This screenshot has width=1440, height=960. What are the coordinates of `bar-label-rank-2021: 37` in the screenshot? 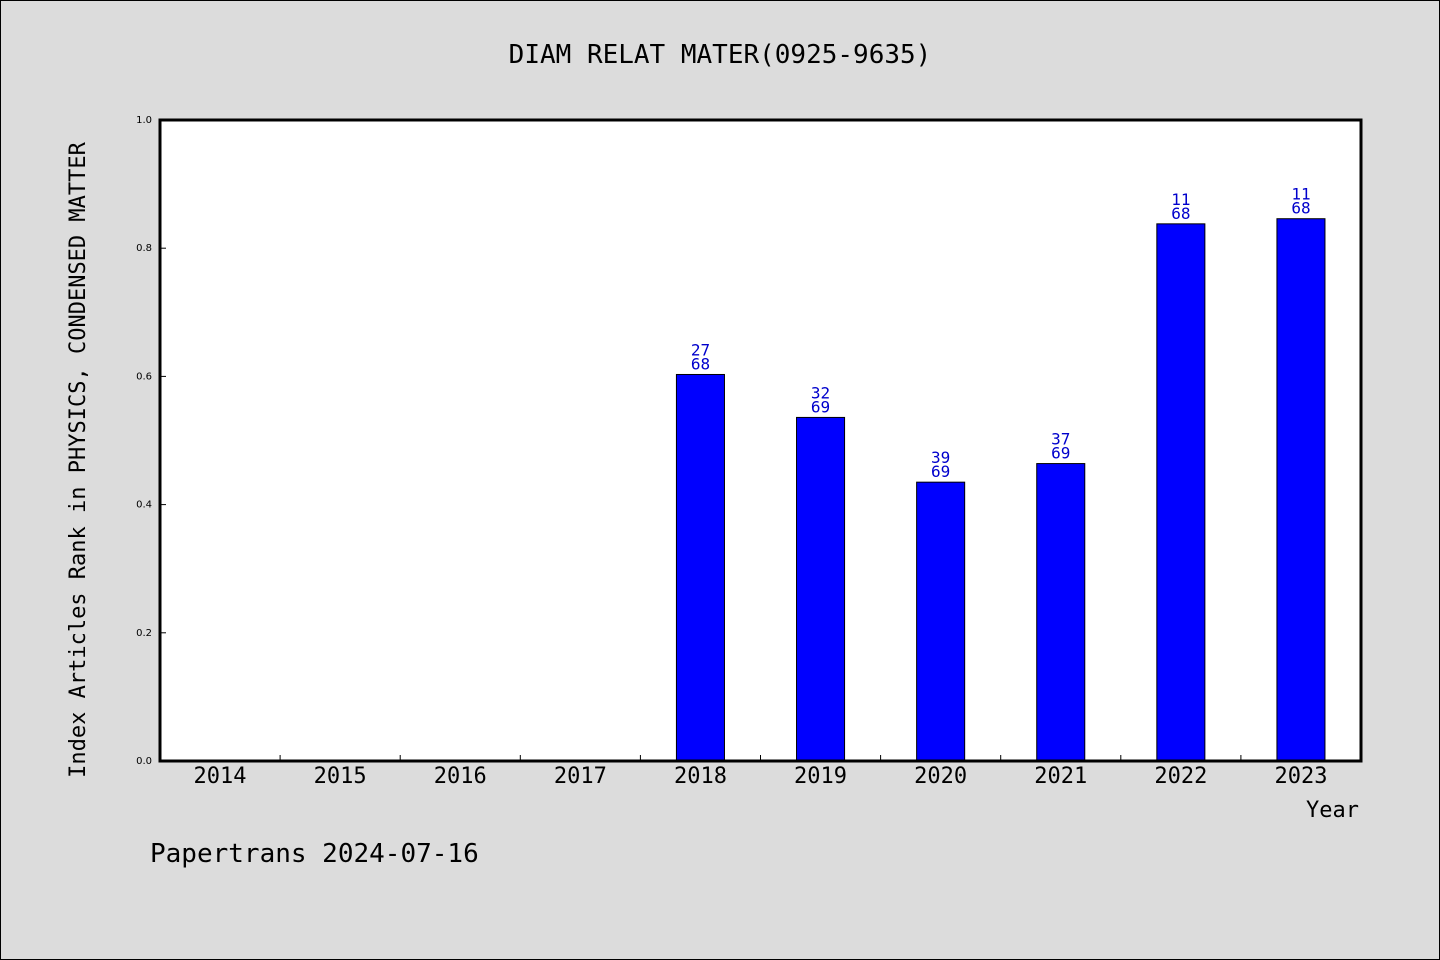 It's located at (1060, 439).